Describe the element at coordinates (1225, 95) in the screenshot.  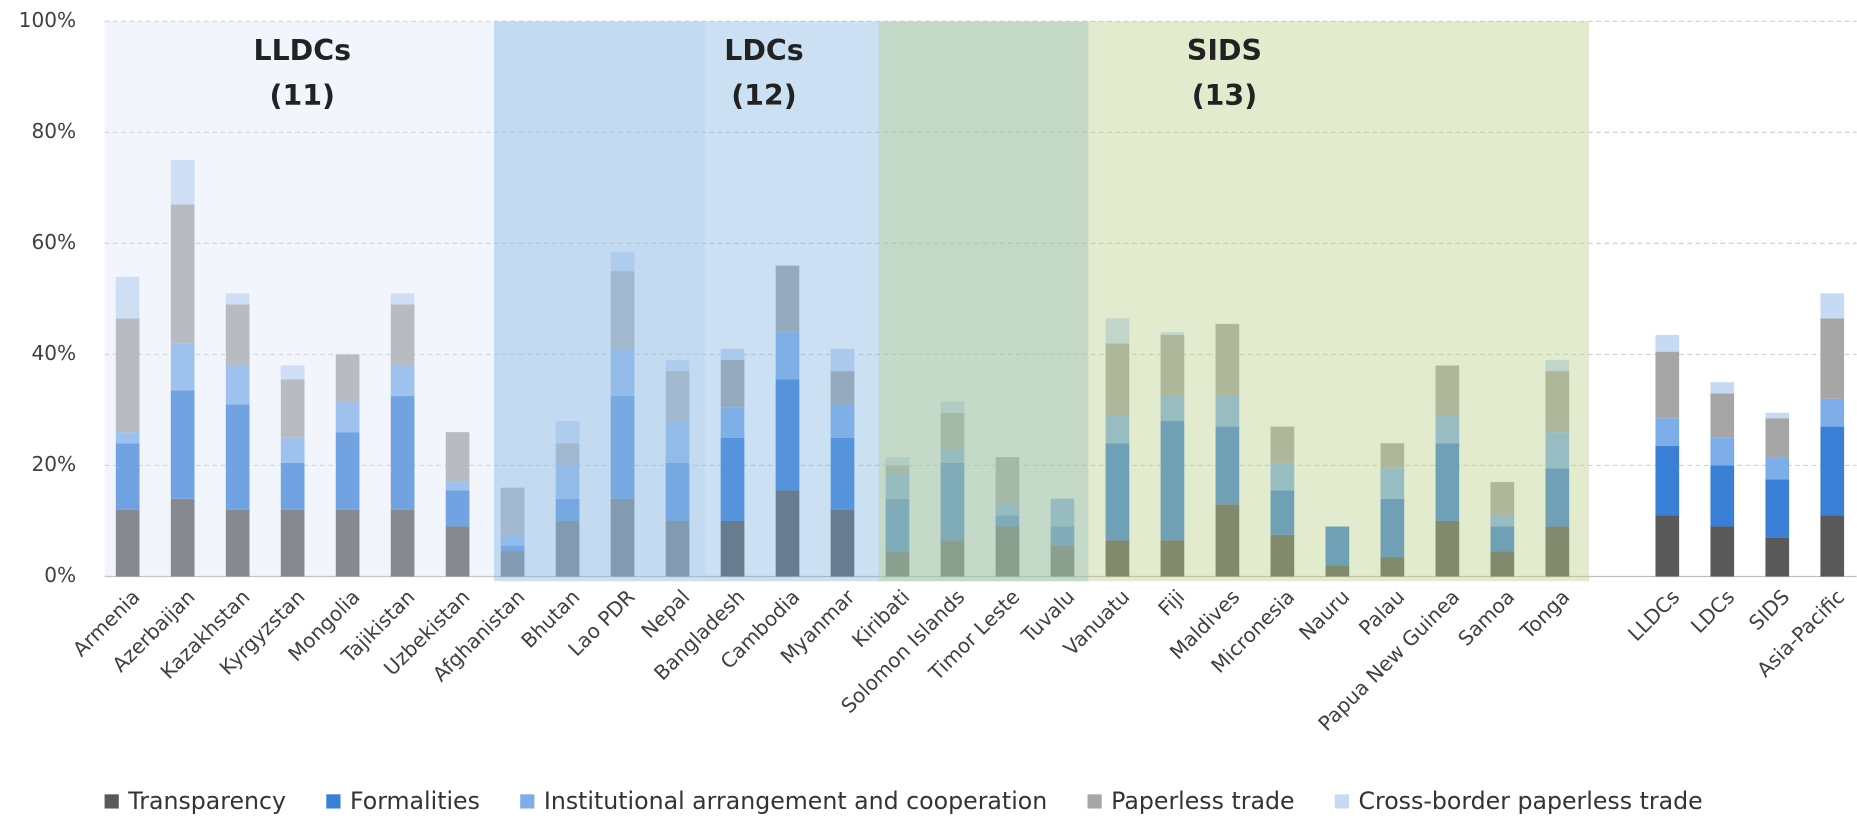
I see `group-count: (13)` at that location.